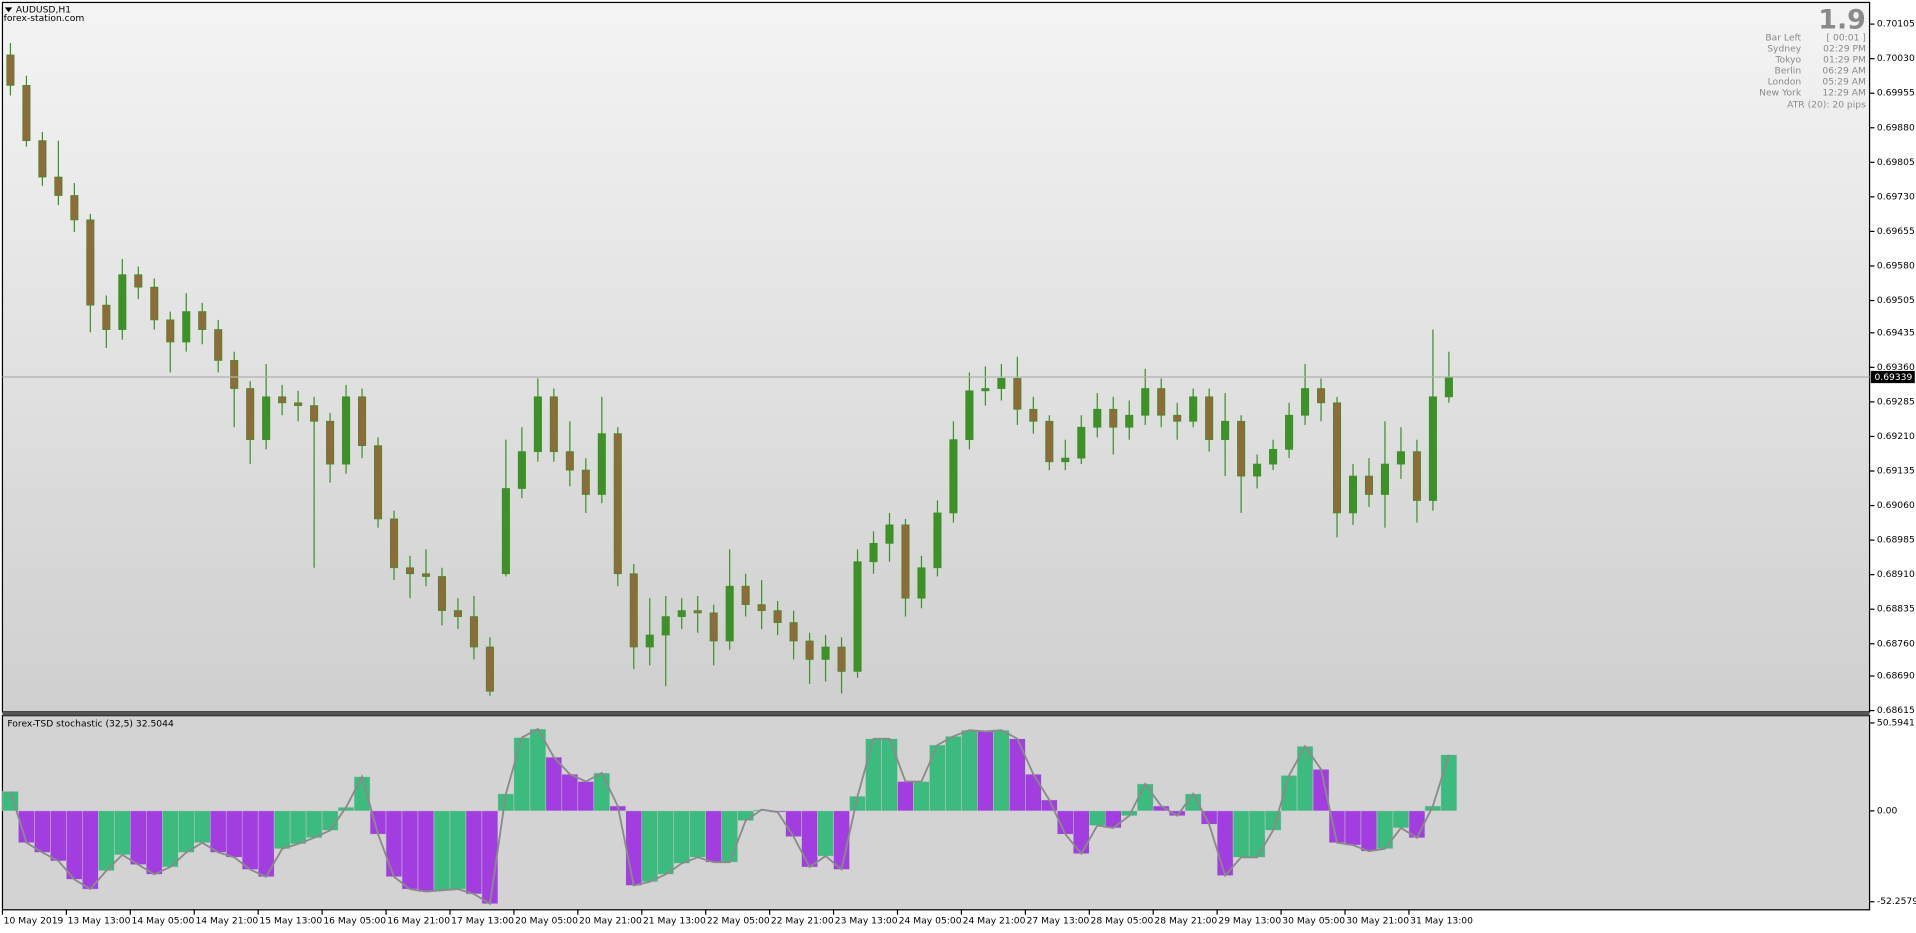  Describe the element at coordinates (1313, 920) in the screenshot. I see `x-tick-label: 30 May 05:00` at that location.